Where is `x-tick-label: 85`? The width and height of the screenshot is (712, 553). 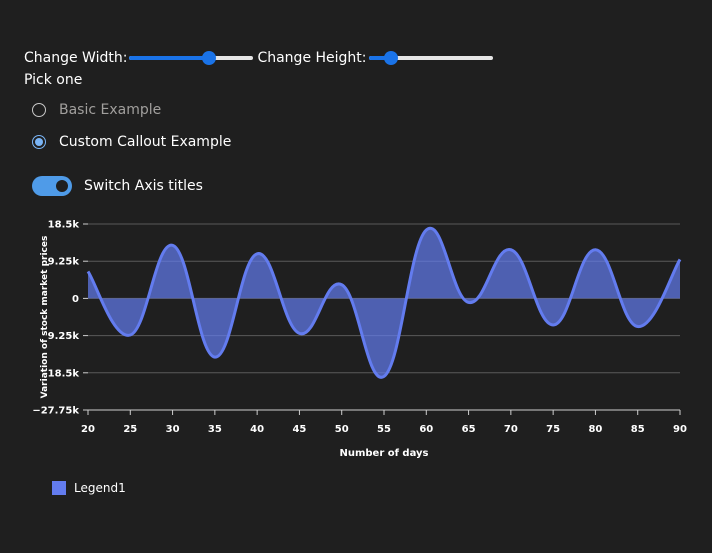 x-tick-label: 85 is located at coordinates (638, 429).